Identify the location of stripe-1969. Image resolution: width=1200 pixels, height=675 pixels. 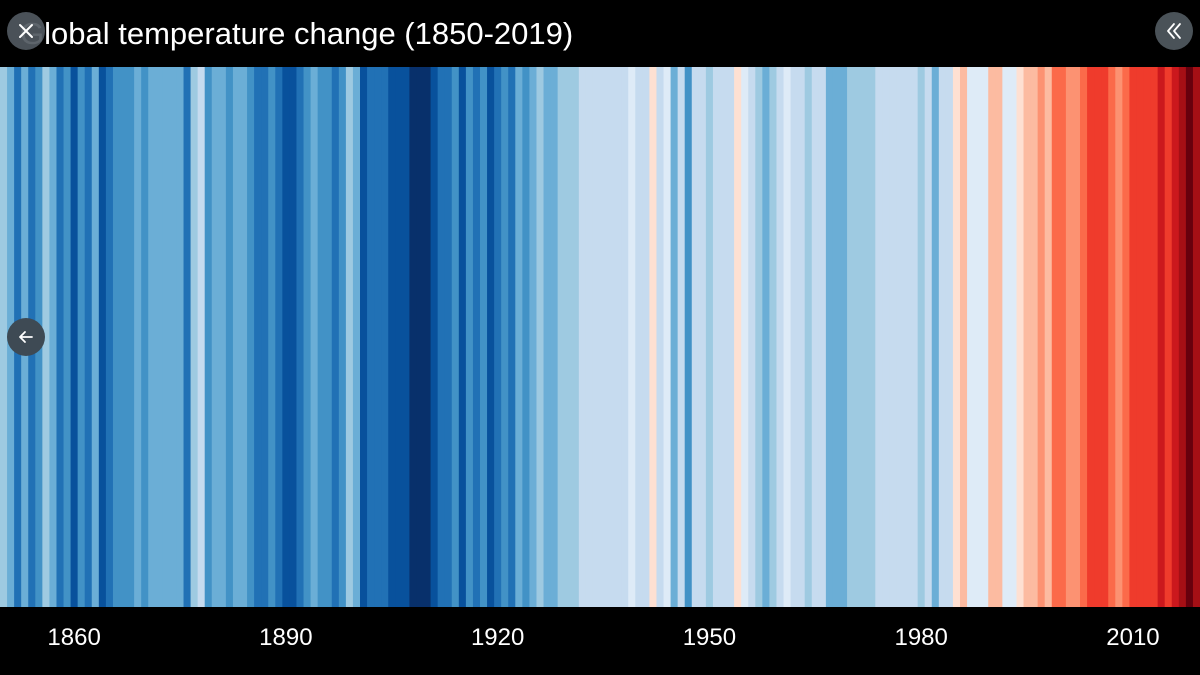
(844, 337).